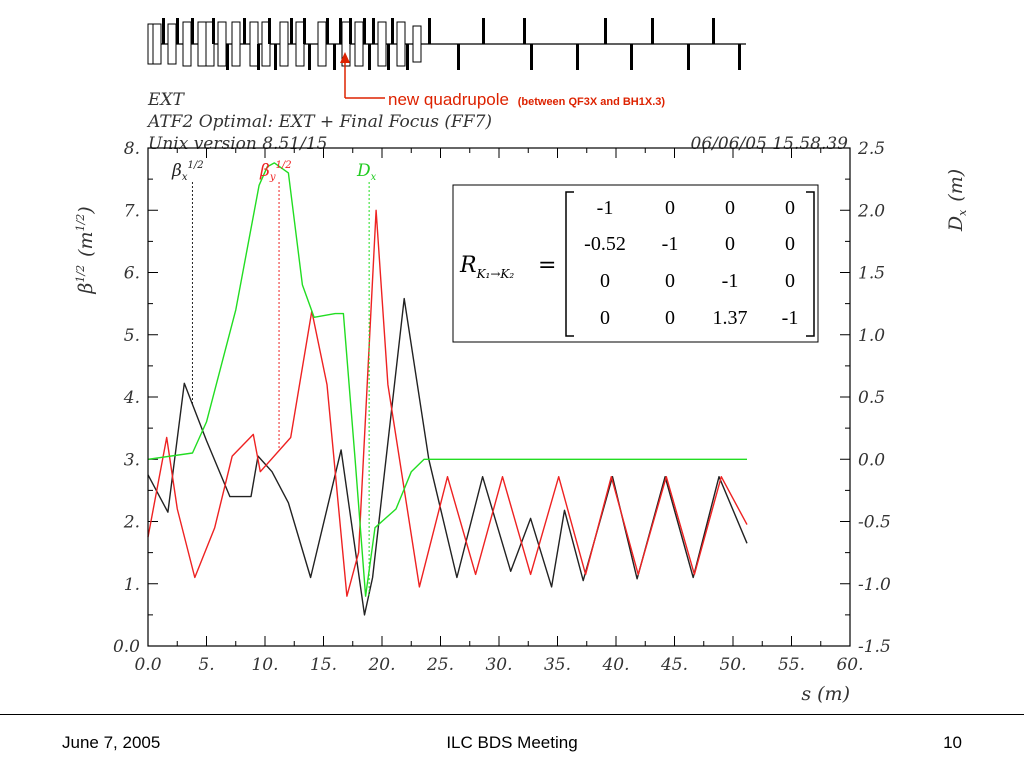 This screenshot has width=1024, height=768. What do you see at coordinates (206, 665) in the screenshot?
I see `x-tick-label: 5.` at bounding box center [206, 665].